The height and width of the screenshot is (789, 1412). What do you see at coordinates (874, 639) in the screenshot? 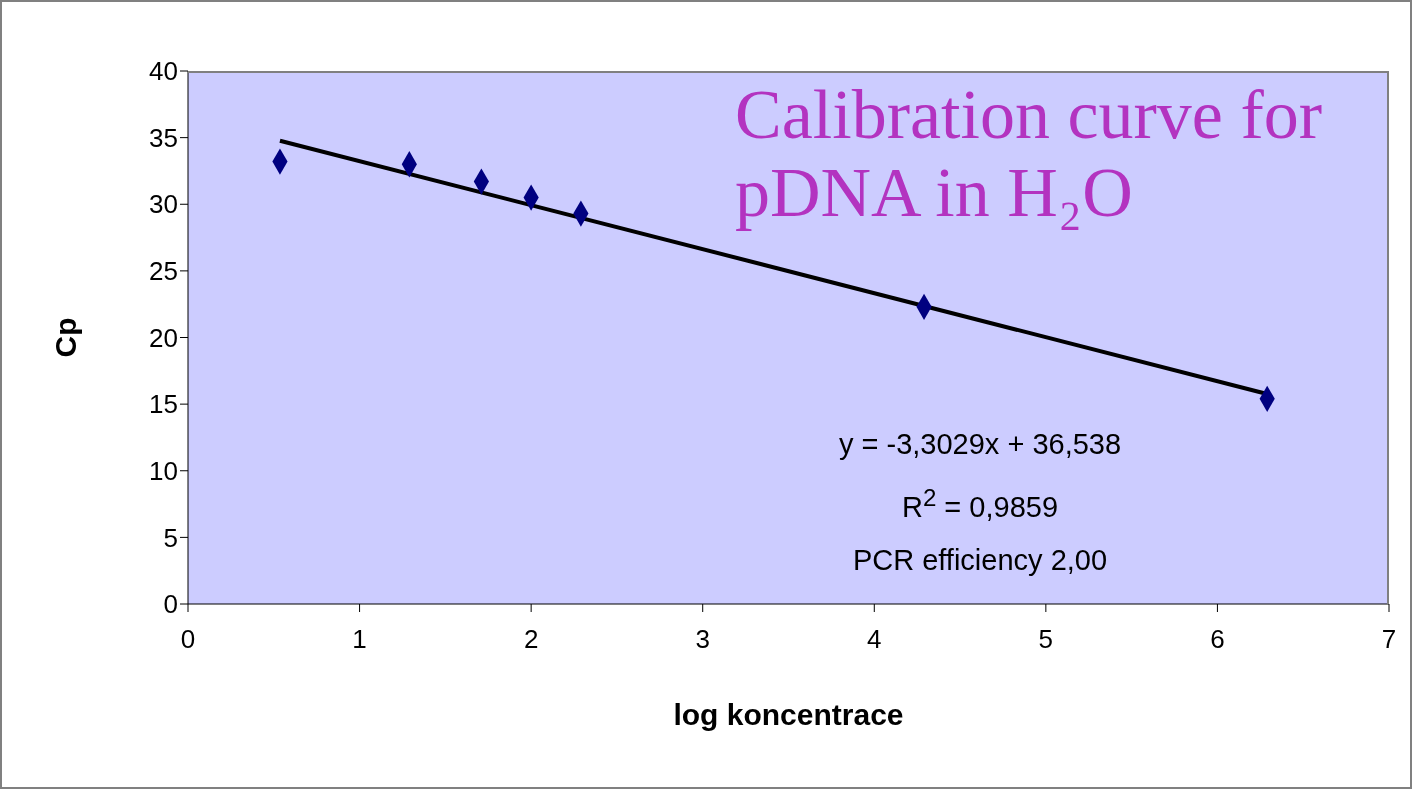
I see `x-tick-label: 4` at bounding box center [874, 639].